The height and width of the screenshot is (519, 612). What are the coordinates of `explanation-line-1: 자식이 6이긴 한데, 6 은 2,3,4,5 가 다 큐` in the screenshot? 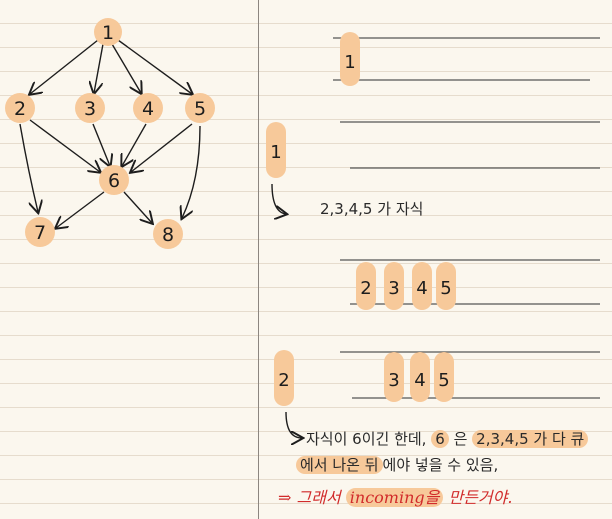 It's located at (447, 438).